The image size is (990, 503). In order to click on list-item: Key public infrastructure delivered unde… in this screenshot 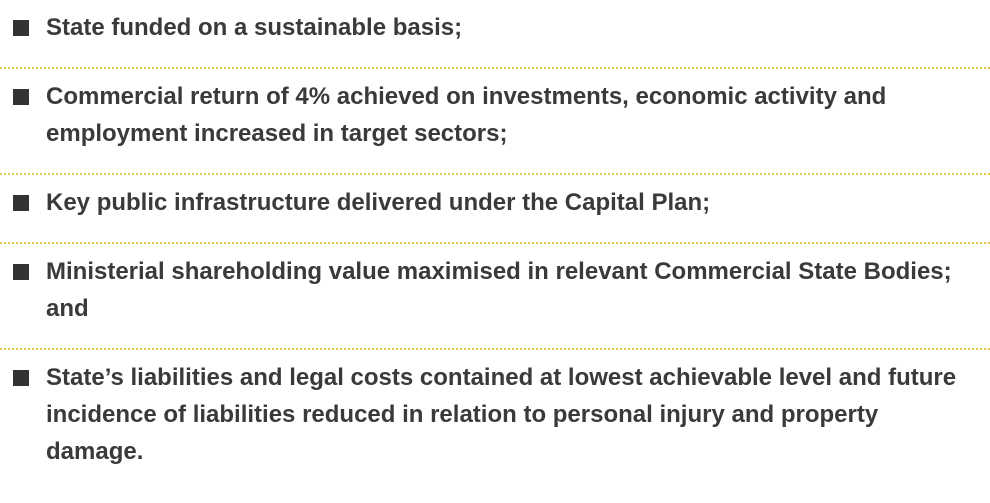, I will do `click(495, 209)`.